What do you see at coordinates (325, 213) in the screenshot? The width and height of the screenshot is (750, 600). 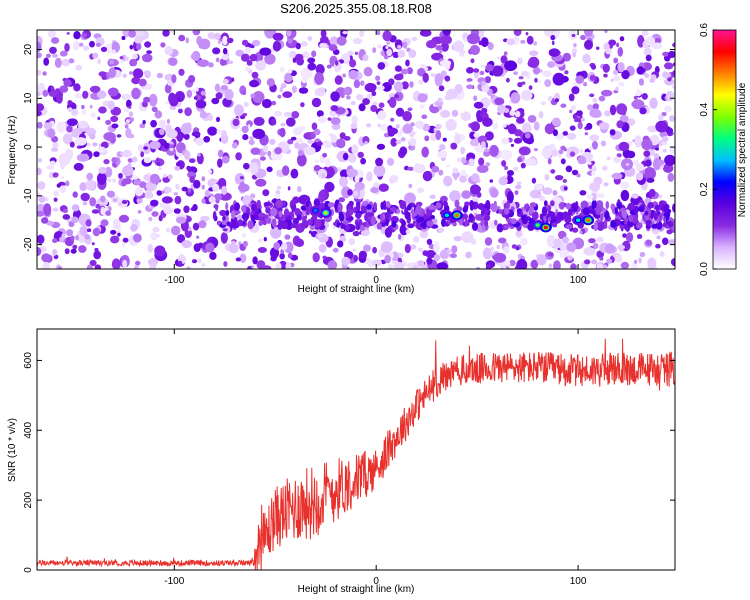 I see `heatmap-peak` at bounding box center [325, 213].